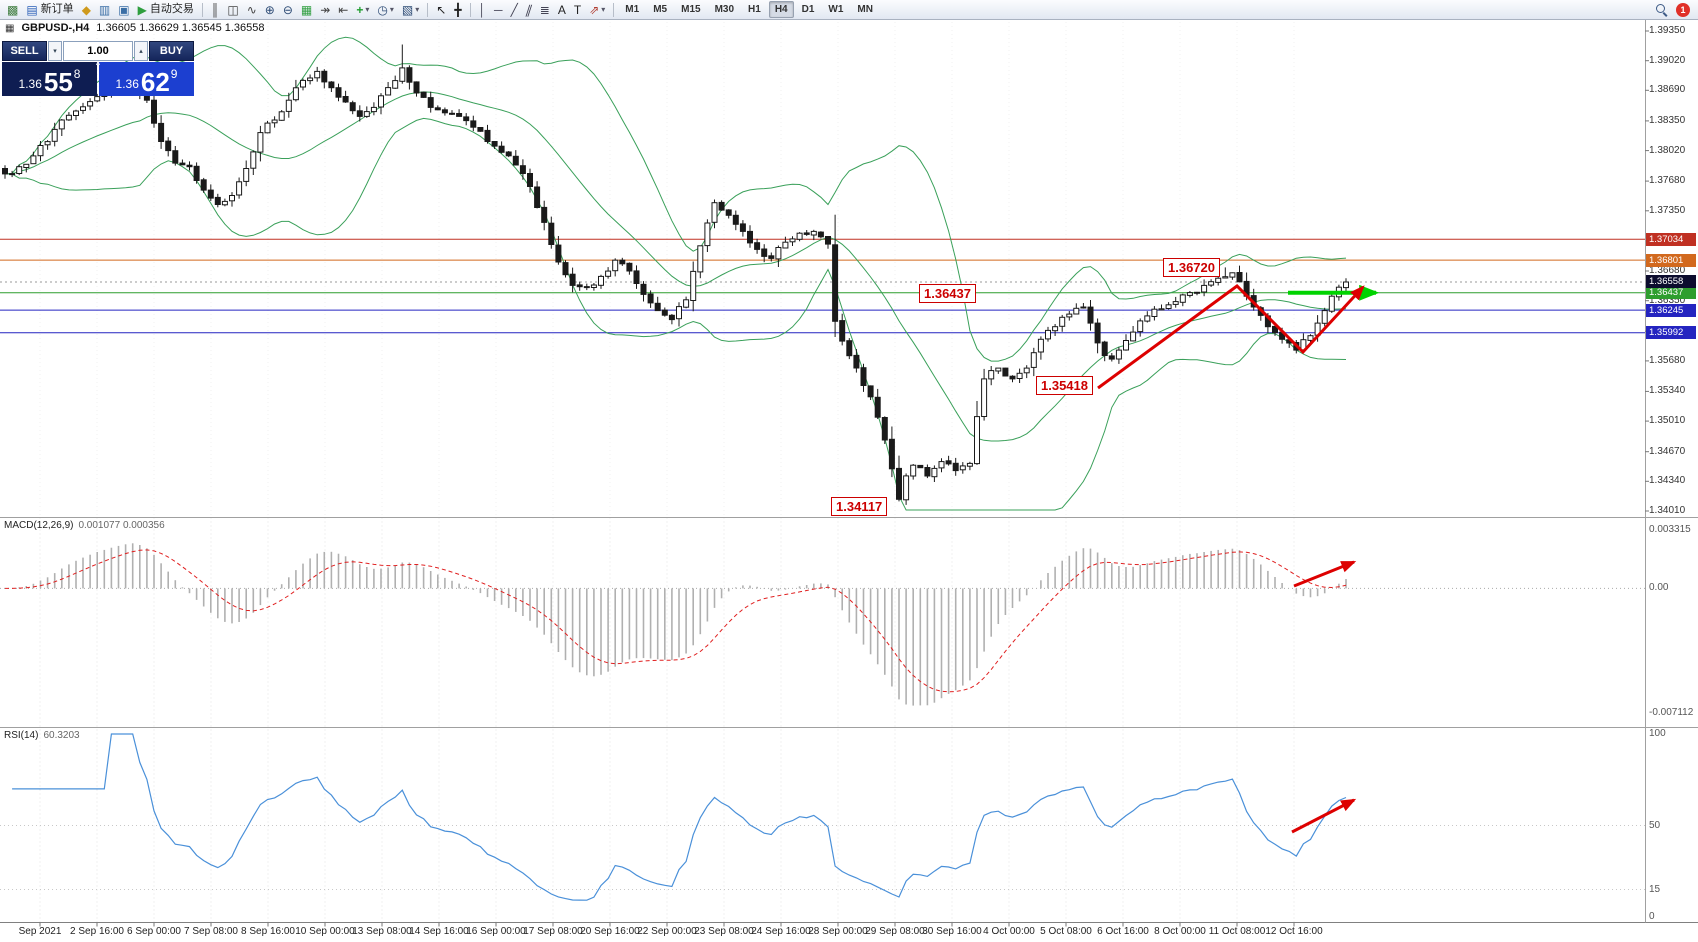  What do you see at coordinates (55, 28) in the screenshot?
I see `symbol-label: GBPUSD-,H4` at bounding box center [55, 28].